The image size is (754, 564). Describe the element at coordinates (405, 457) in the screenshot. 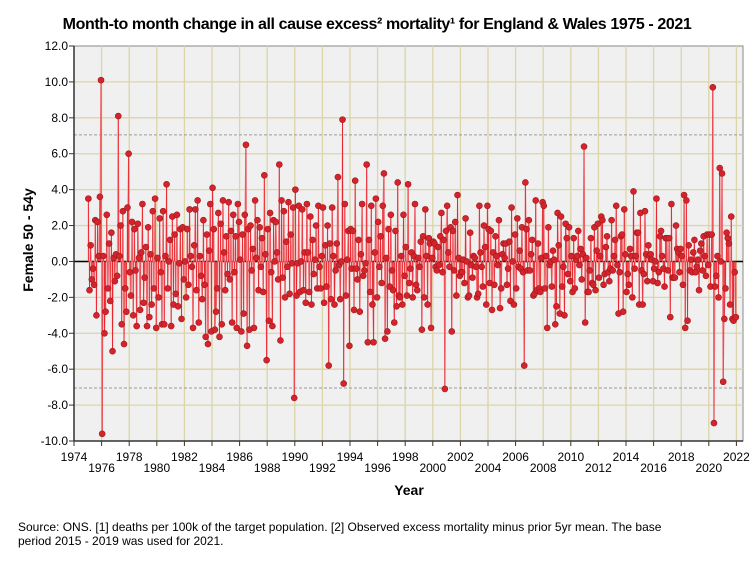

I see `x-tick-label: 1998` at that location.